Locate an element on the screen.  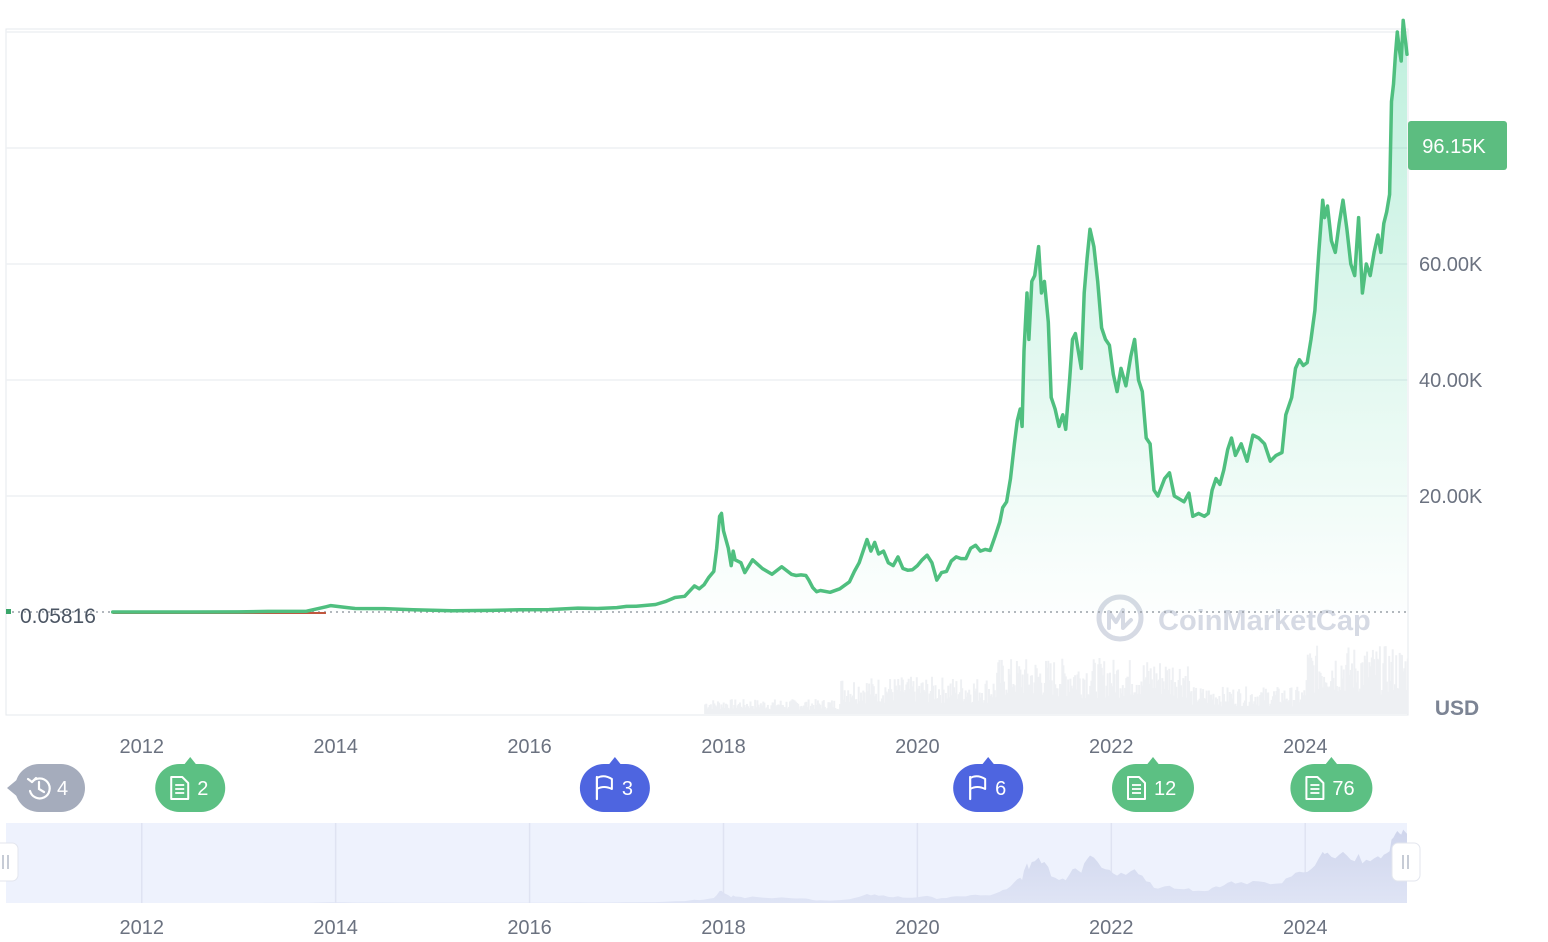
document-icon-sheet is located at coordinates (1136, 788).